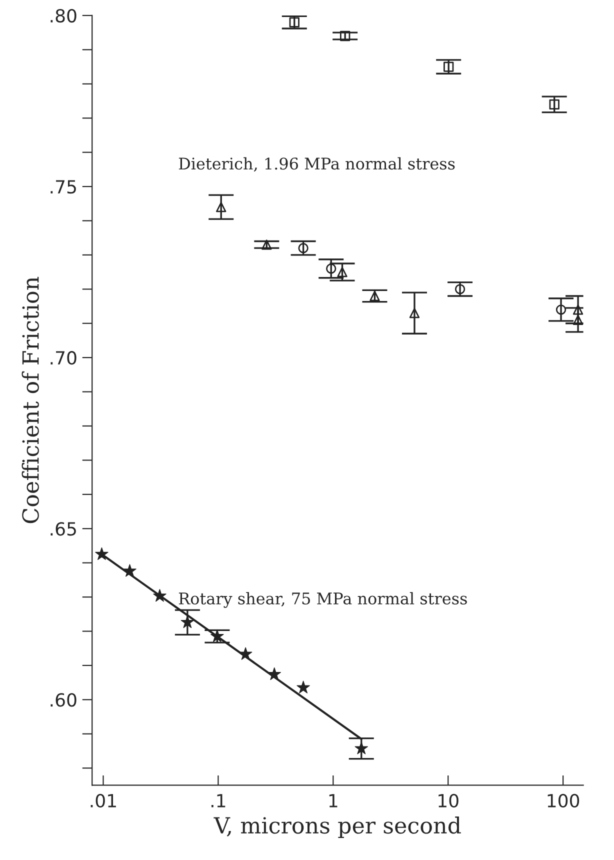 This screenshot has width=614, height=860. What do you see at coordinates (333, 801) in the screenshot?
I see `x-tick-label: 1` at bounding box center [333, 801].